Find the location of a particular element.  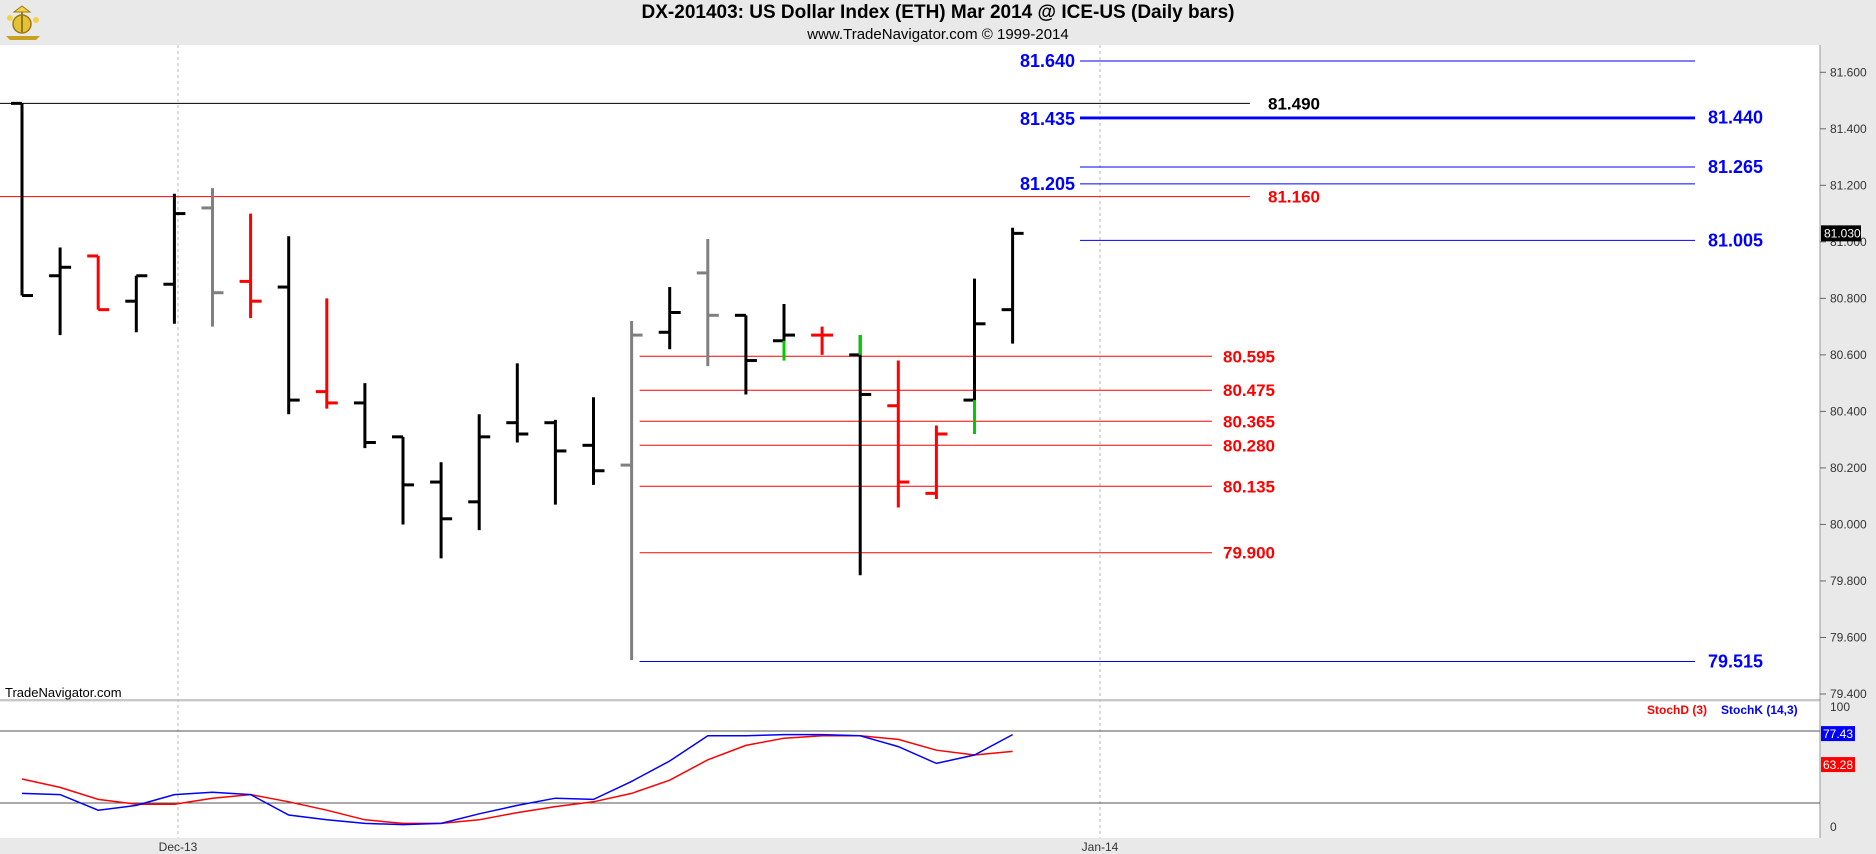

level-label: 81.005 is located at coordinates (1735, 240).